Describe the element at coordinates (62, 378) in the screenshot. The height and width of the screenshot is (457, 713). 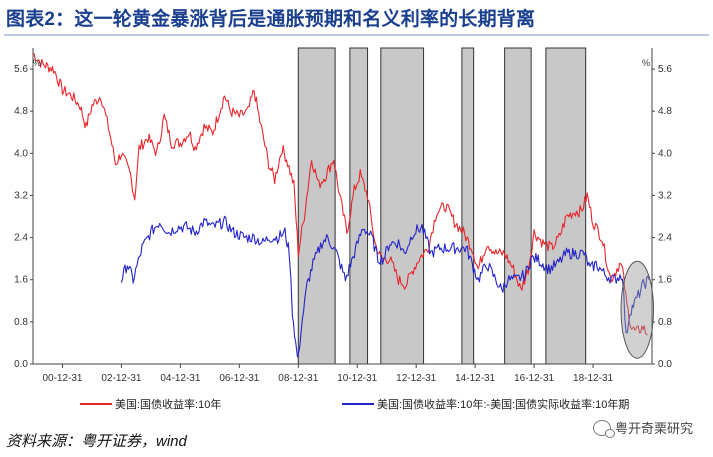
I see `x-tick-label-0: 00-12-31` at that location.